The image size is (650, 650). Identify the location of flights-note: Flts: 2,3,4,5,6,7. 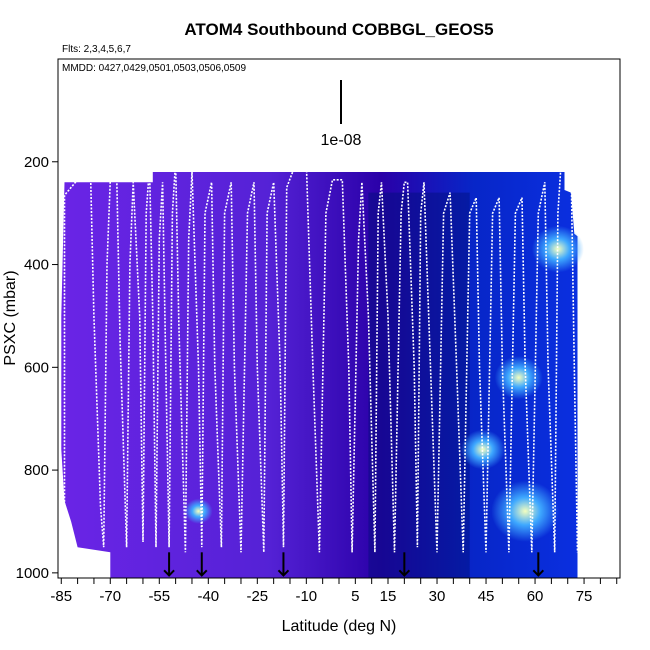
(96, 49).